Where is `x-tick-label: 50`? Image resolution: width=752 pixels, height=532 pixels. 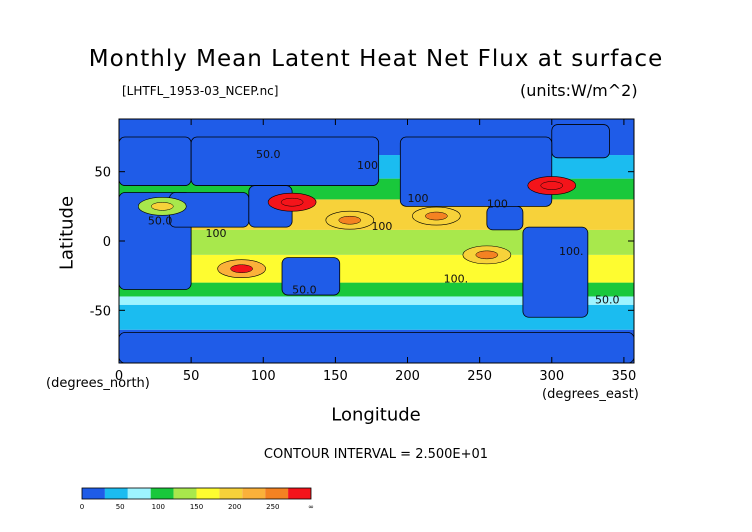
x-tick-label: 50 is located at coordinates (191, 376).